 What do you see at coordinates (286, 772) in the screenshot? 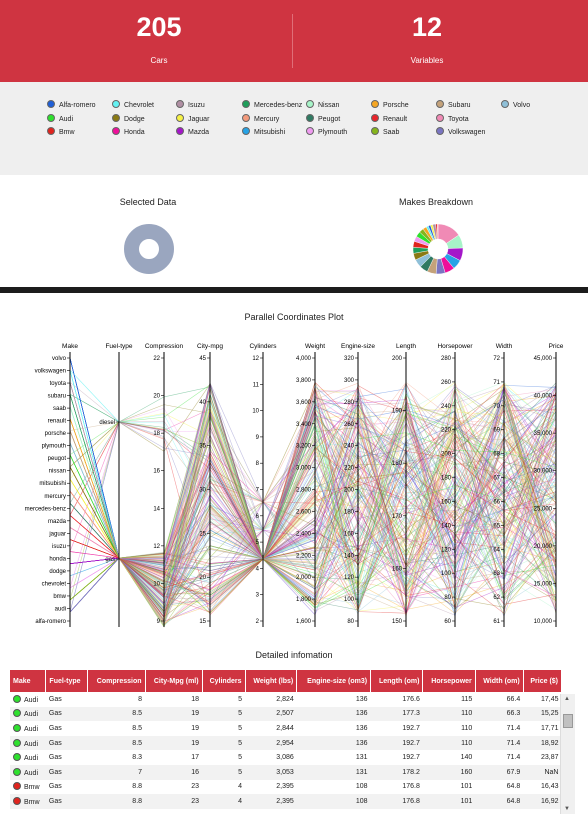
I see `table-row: Audi Gas 7 16 5 3,053 131 178.2 160 67.9 NaN` at bounding box center [286, 772].